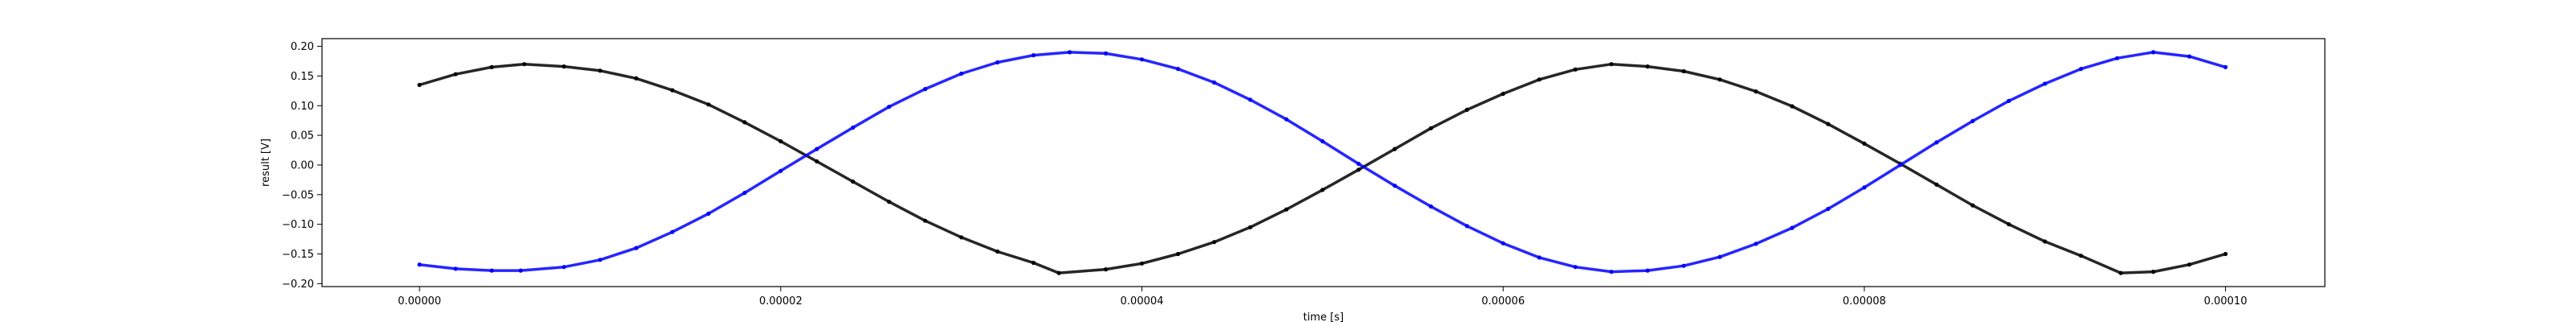 Image resolution: width=2576 pixels, height=322 pixels. What do you see at coordinates (298, 225) in the screenshot?
I see `y-tick-label: −0.10` at bounding box center [298, 225].